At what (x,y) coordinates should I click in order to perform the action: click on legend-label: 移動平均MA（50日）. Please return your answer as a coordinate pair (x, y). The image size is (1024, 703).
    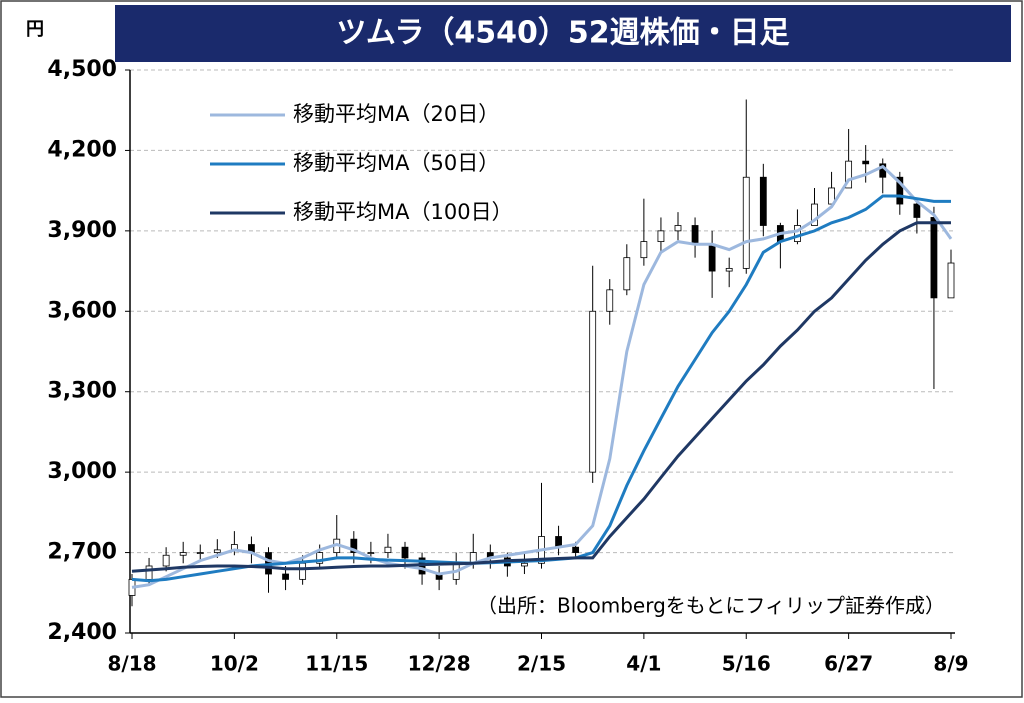
    Looking at the image, I should click on (396, 163).